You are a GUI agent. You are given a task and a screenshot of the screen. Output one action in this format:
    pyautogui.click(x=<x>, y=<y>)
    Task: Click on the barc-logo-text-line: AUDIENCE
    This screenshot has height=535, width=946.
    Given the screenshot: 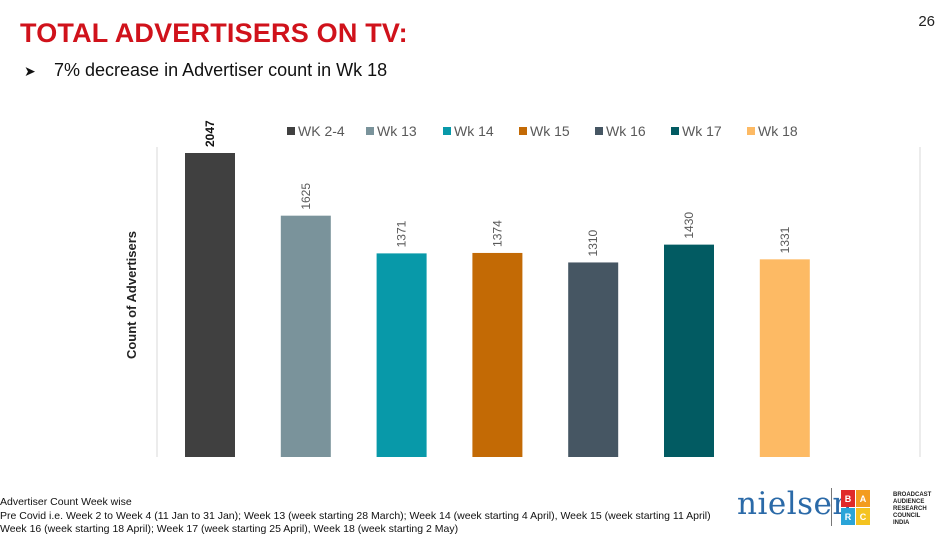 What is the action you would take?
    pyautogui.click(x=909, y=502)
    